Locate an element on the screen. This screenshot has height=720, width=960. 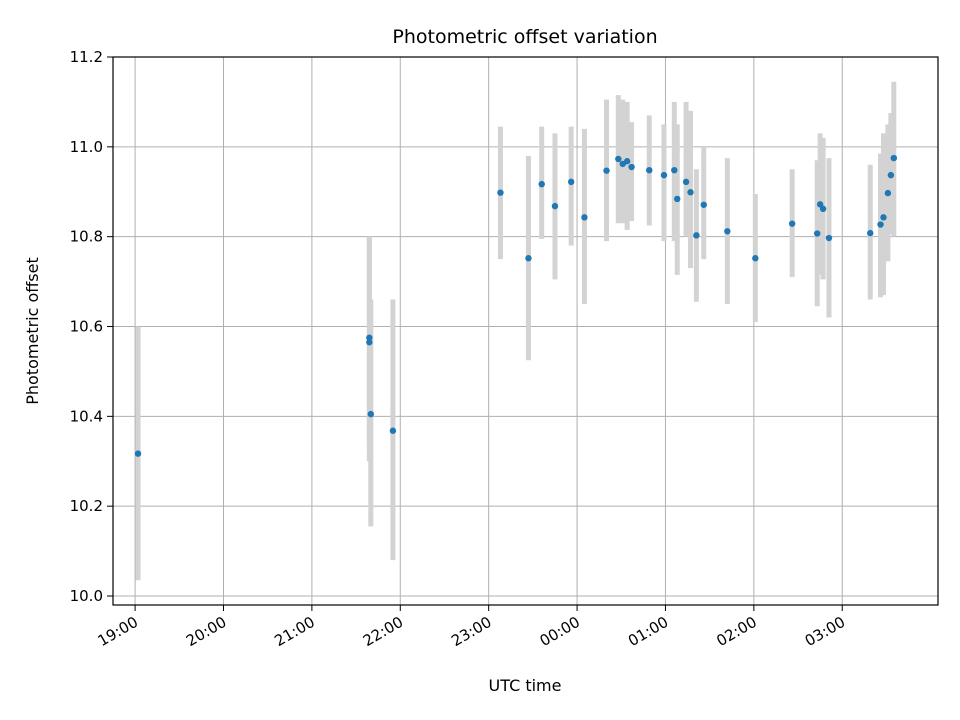
y-tick-label: 11.2 is located at coordinates (86, 57).